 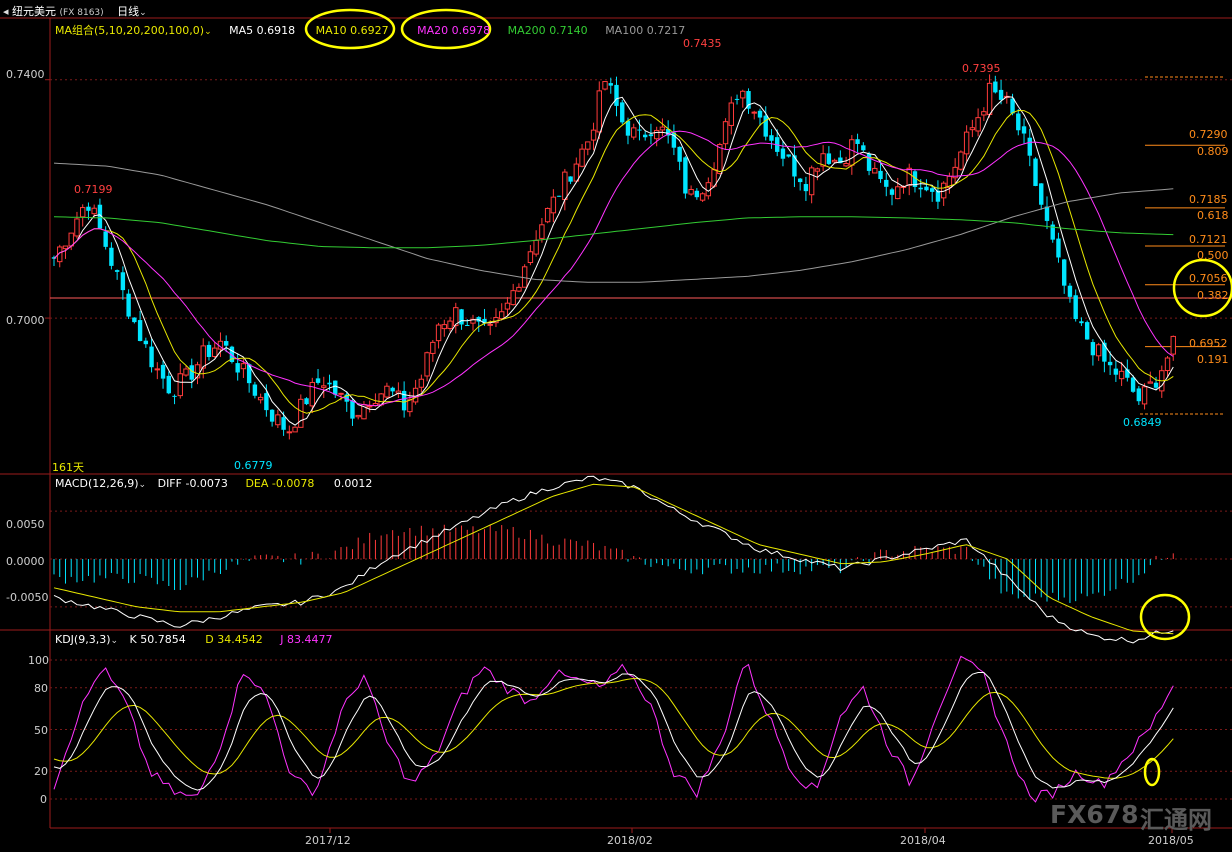 I want to click on header: ◂ 纽元美元 (FX 8163) 日线⌄, so click(x=75, y=11).